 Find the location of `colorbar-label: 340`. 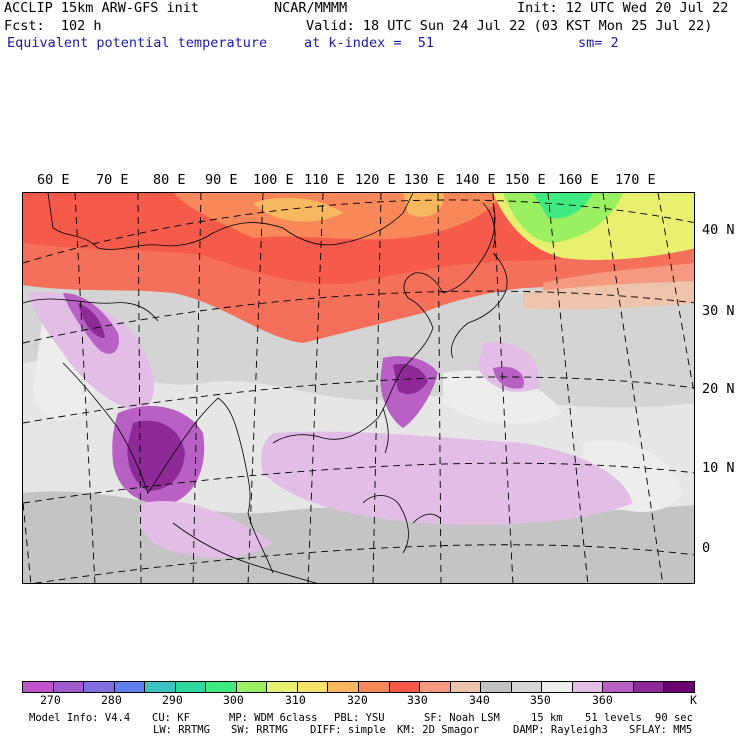

colorbar-label: 340 is located at coordinates (479, 700).